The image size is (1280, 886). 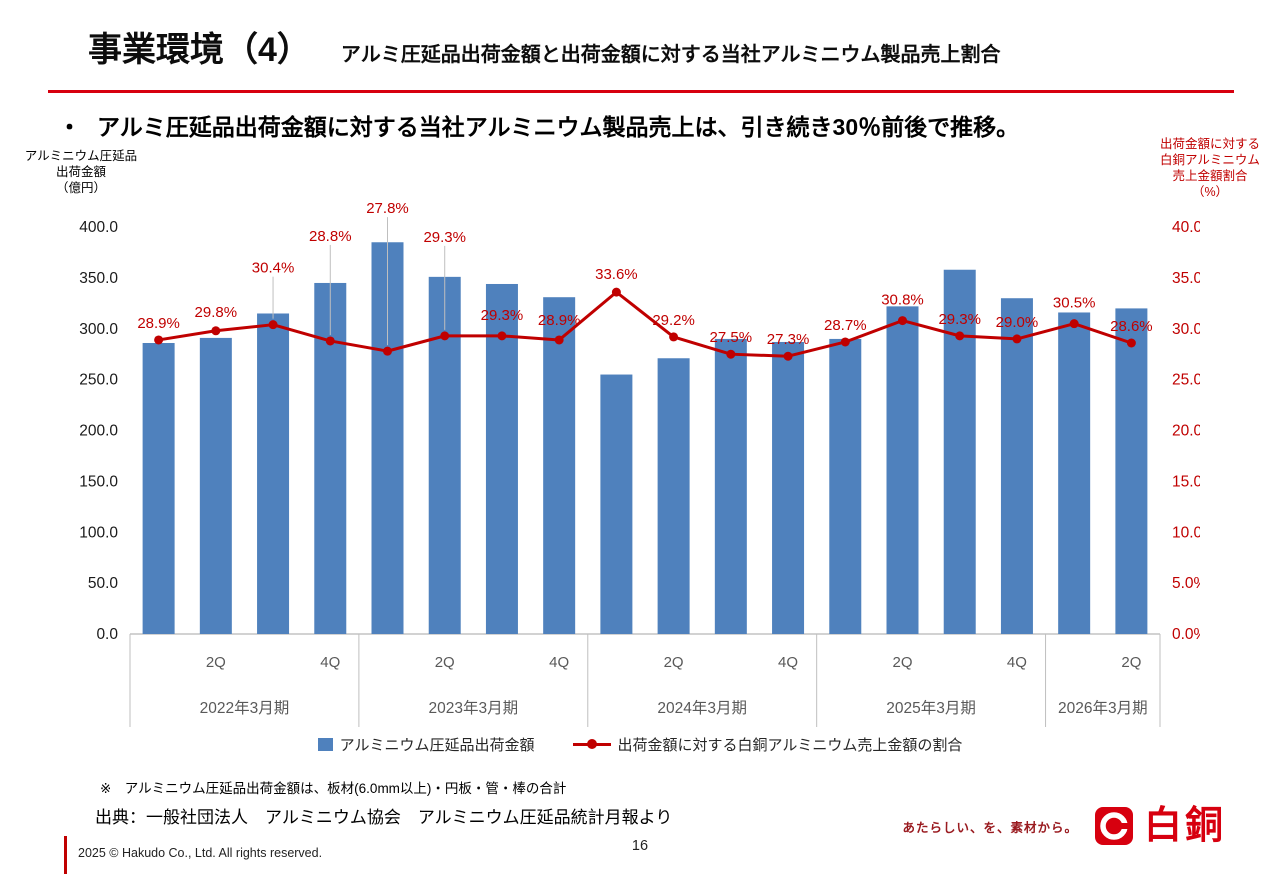 I want to click on right-axis-tick-label: 30.0%, so click(x=1186, y=329).